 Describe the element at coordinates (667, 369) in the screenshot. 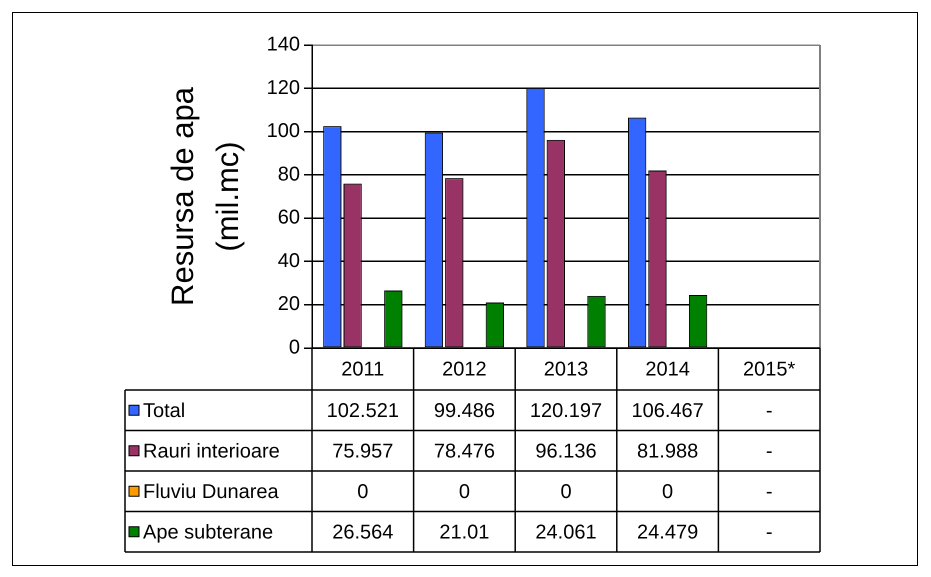

I see `x-tick-label: 2014` at that location.